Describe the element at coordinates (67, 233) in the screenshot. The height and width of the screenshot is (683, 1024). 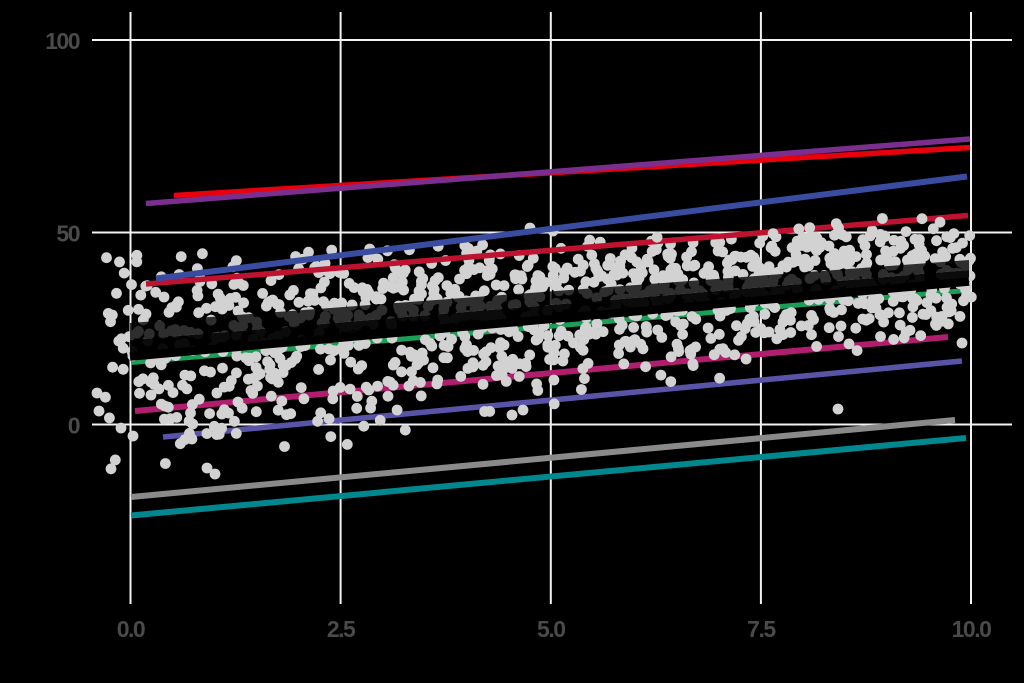
I see `svg-text: 50` at that location.